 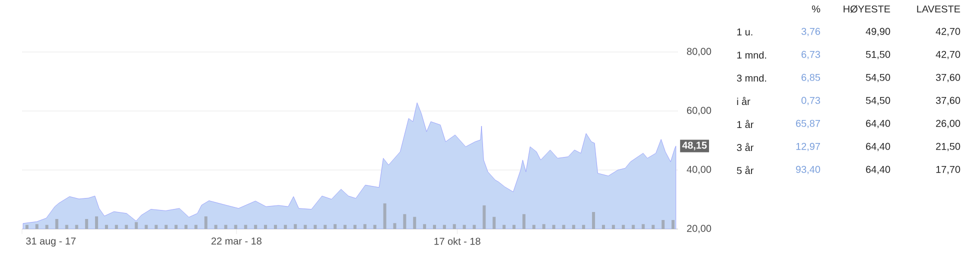 I want to click on text: 3,76, so click(x=810, y=32).